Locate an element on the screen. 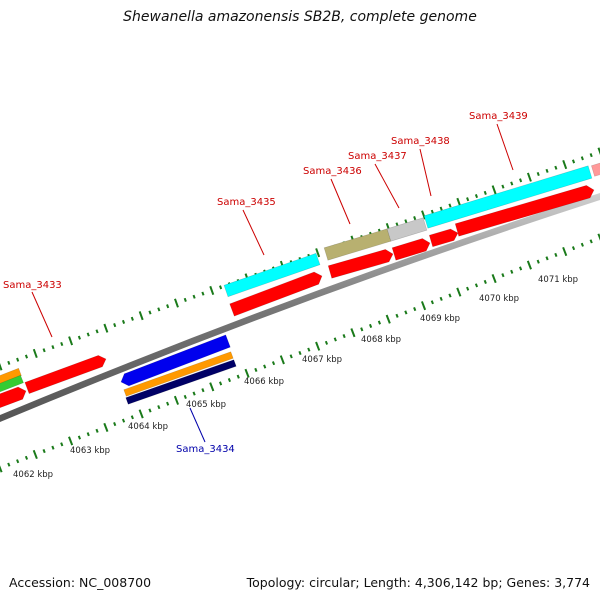 The width and height of the screenshot is (600, 600). accession-text: Accession: NC_008700 is located at coordinates (80, 582).